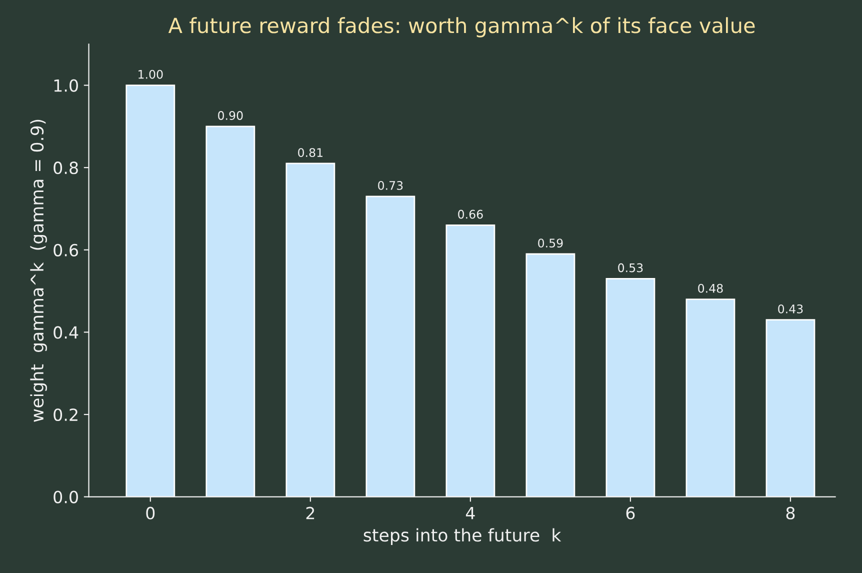 This screenshot has height=573, width=862. Describe the element at coordinates (310, 513) in the screenshot. I see `x-tick-label: 2` at that location.